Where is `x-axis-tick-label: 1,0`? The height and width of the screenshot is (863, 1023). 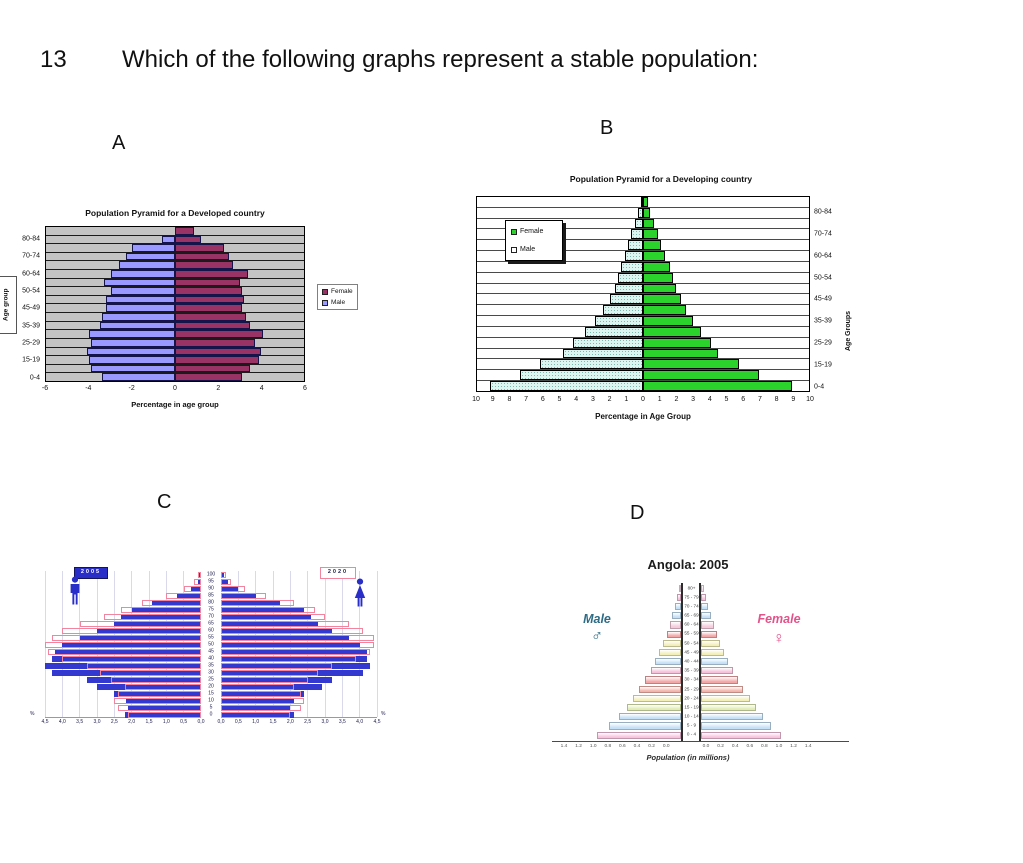
x-axis-tick-label: 1,0 is located at coordinates (256, 722).